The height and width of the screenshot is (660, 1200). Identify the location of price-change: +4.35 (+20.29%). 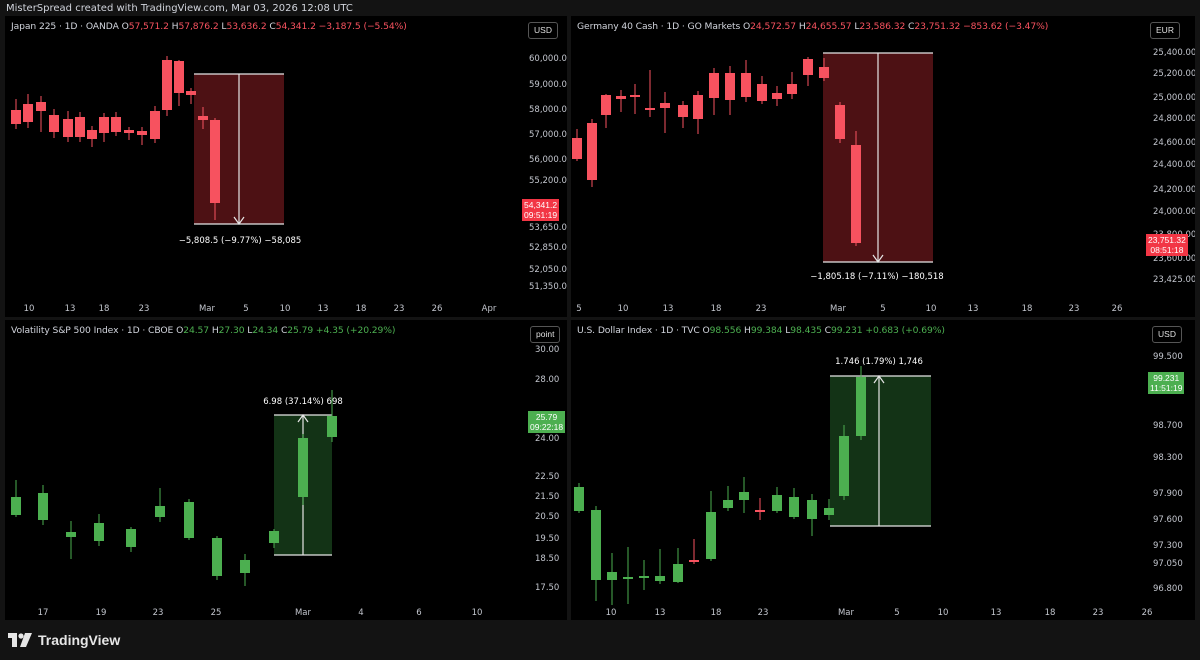
(355, 330).